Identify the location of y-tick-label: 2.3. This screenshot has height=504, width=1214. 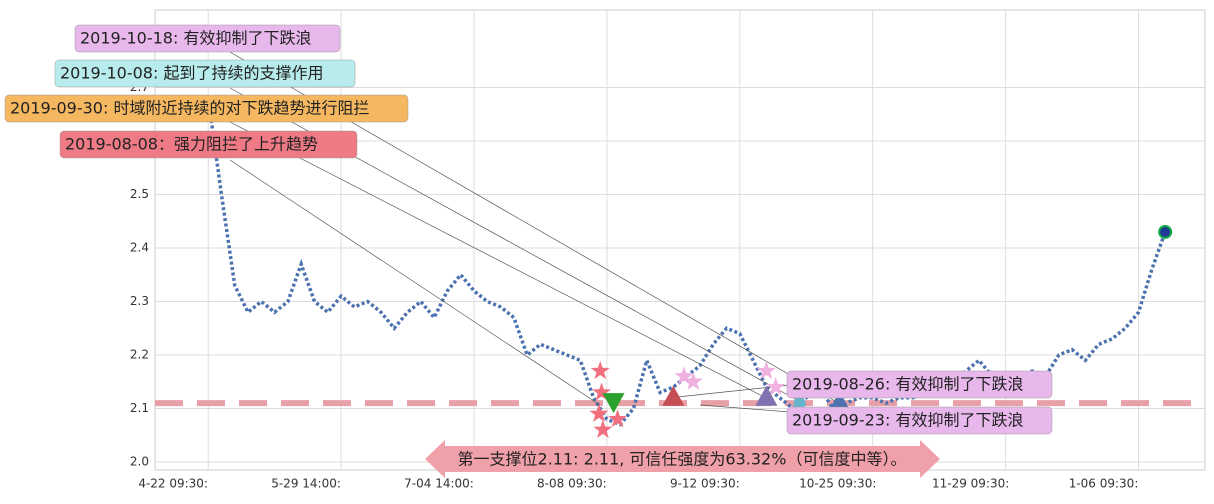
(139, 301).